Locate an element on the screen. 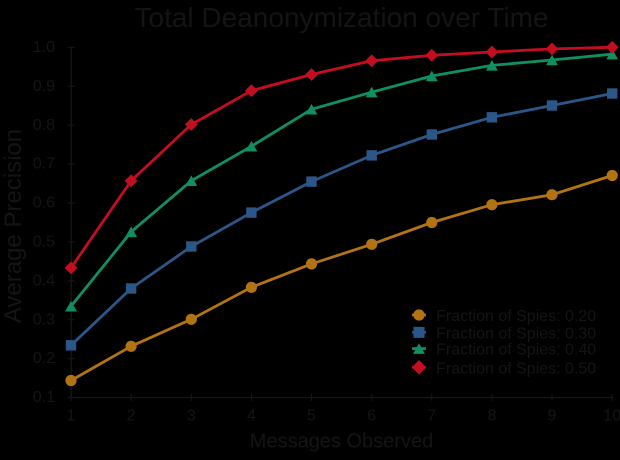 The height and width of the screenshot is (460, 620). svg-text: 0.5 is located at coordinates (44, 242).